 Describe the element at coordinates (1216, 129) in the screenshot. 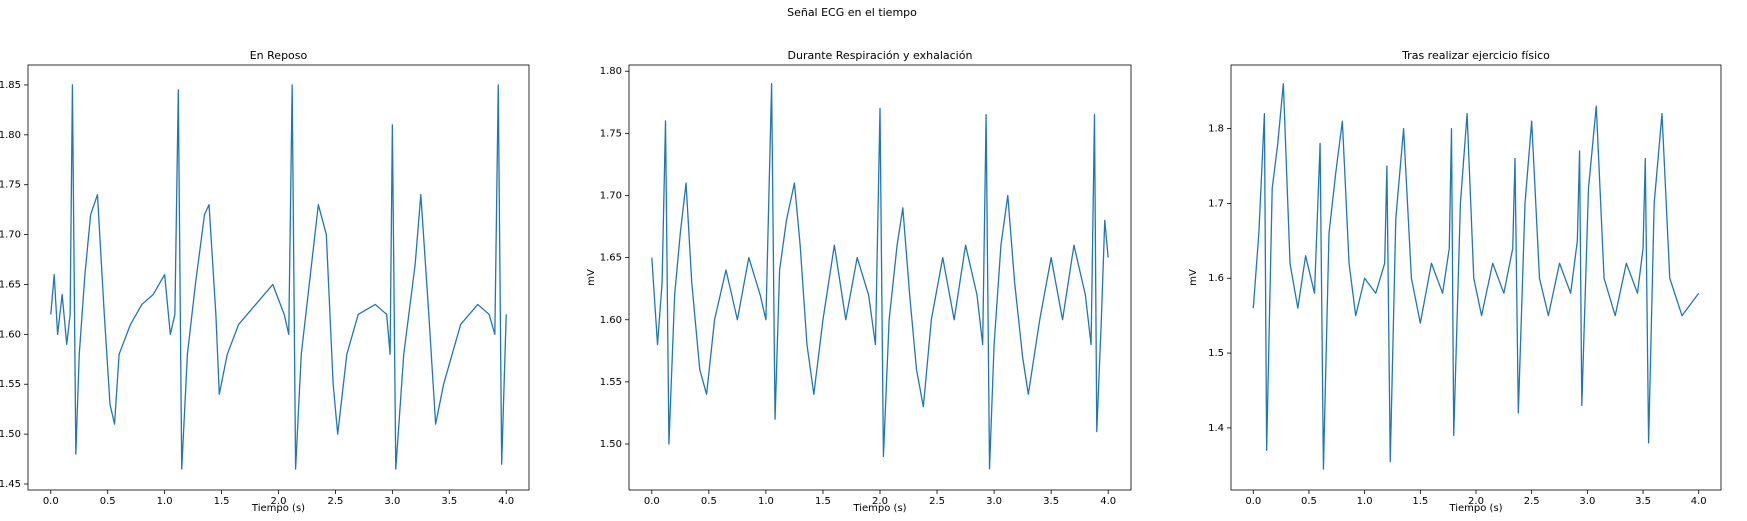

I see `y-tick-label: 1.8` at that location.